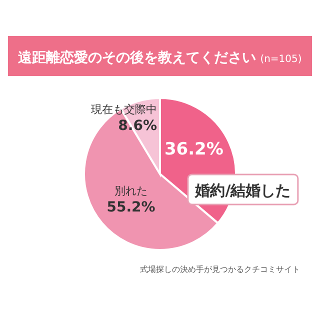 The image size is (320, 320). I want to click on chart-title: 遠距離恋愛のその後を教えてください, so click(136, 57).